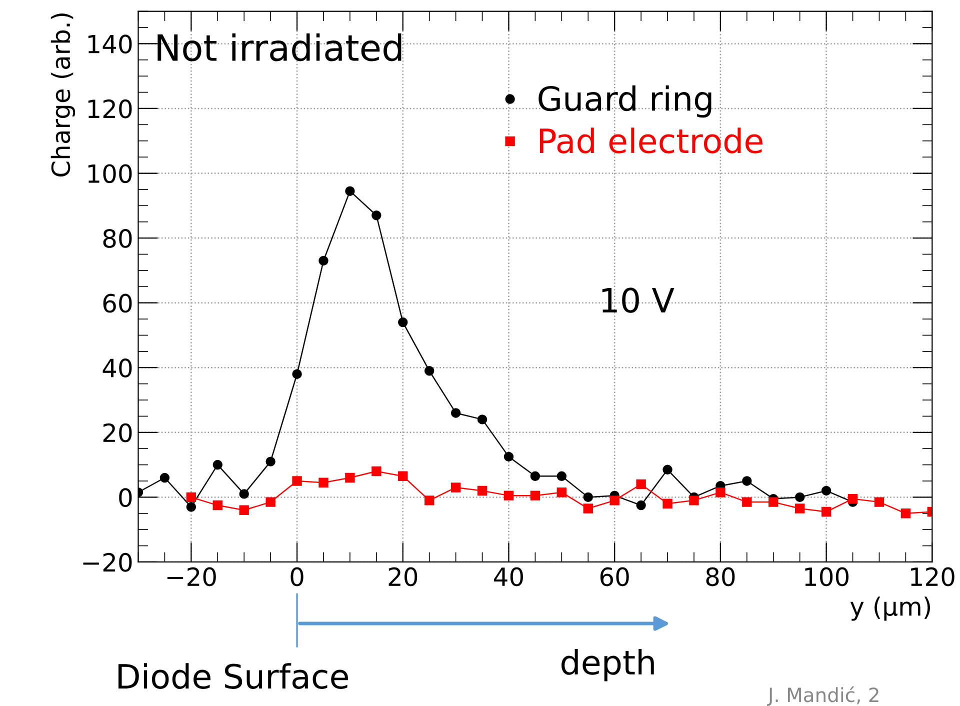  I want to click on x-axis-title: y (μm), so click(890, 608).